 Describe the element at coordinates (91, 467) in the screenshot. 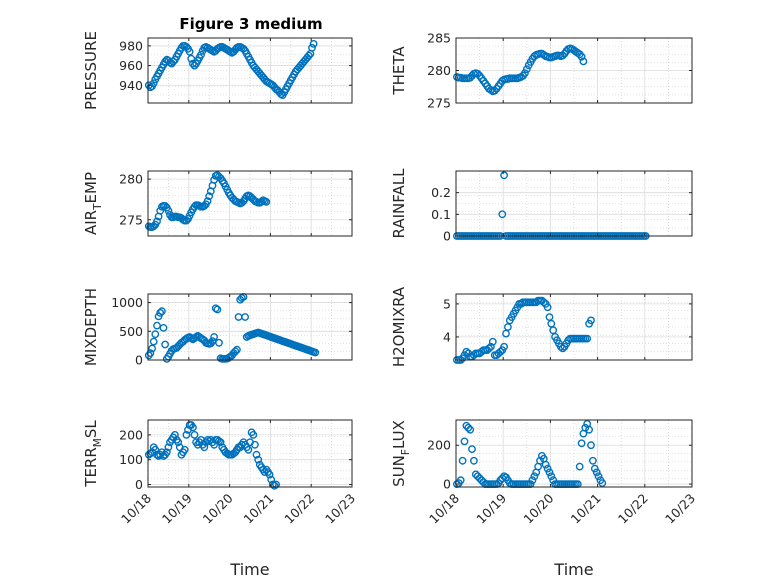

I see `y-axis-label-main: TERR` at that location.